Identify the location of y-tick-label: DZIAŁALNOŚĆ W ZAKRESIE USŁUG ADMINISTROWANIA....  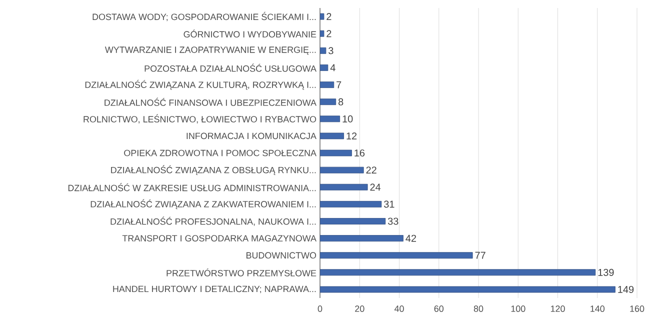
(192, 187).